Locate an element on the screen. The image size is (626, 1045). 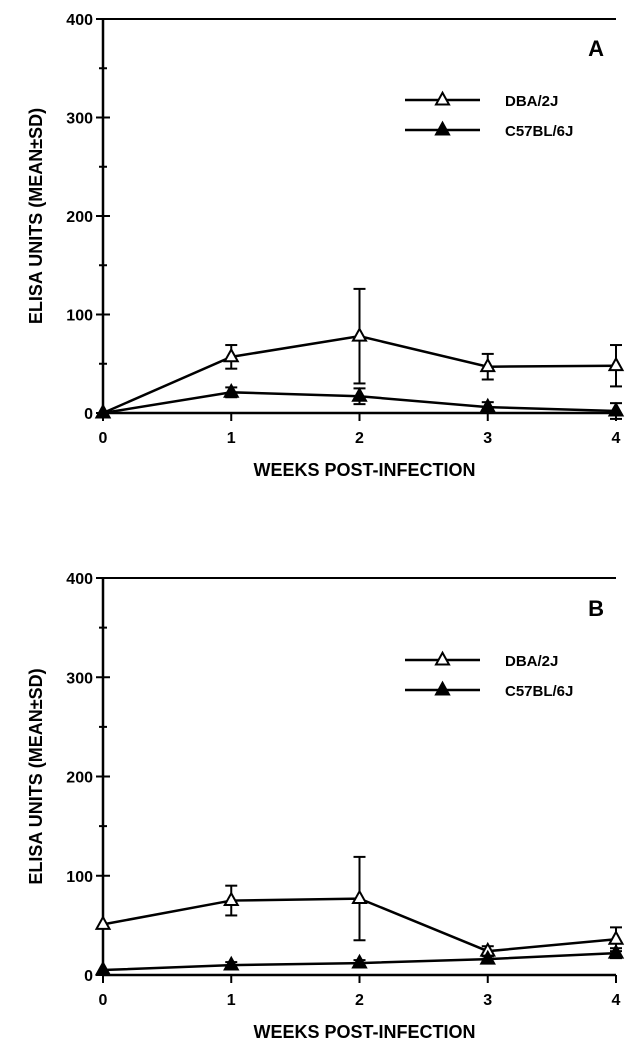
panel-letter: B is located at coordinates (596, 608).